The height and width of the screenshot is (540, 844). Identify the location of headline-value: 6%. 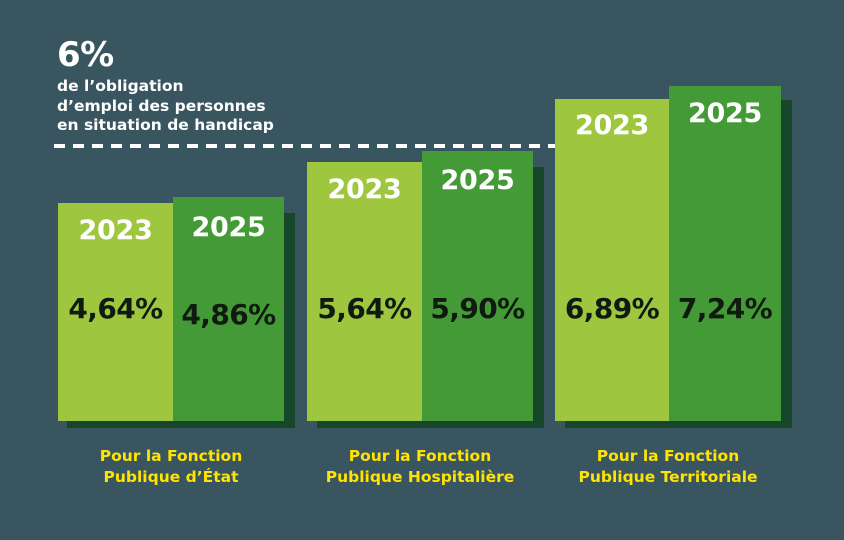
(85, 55).